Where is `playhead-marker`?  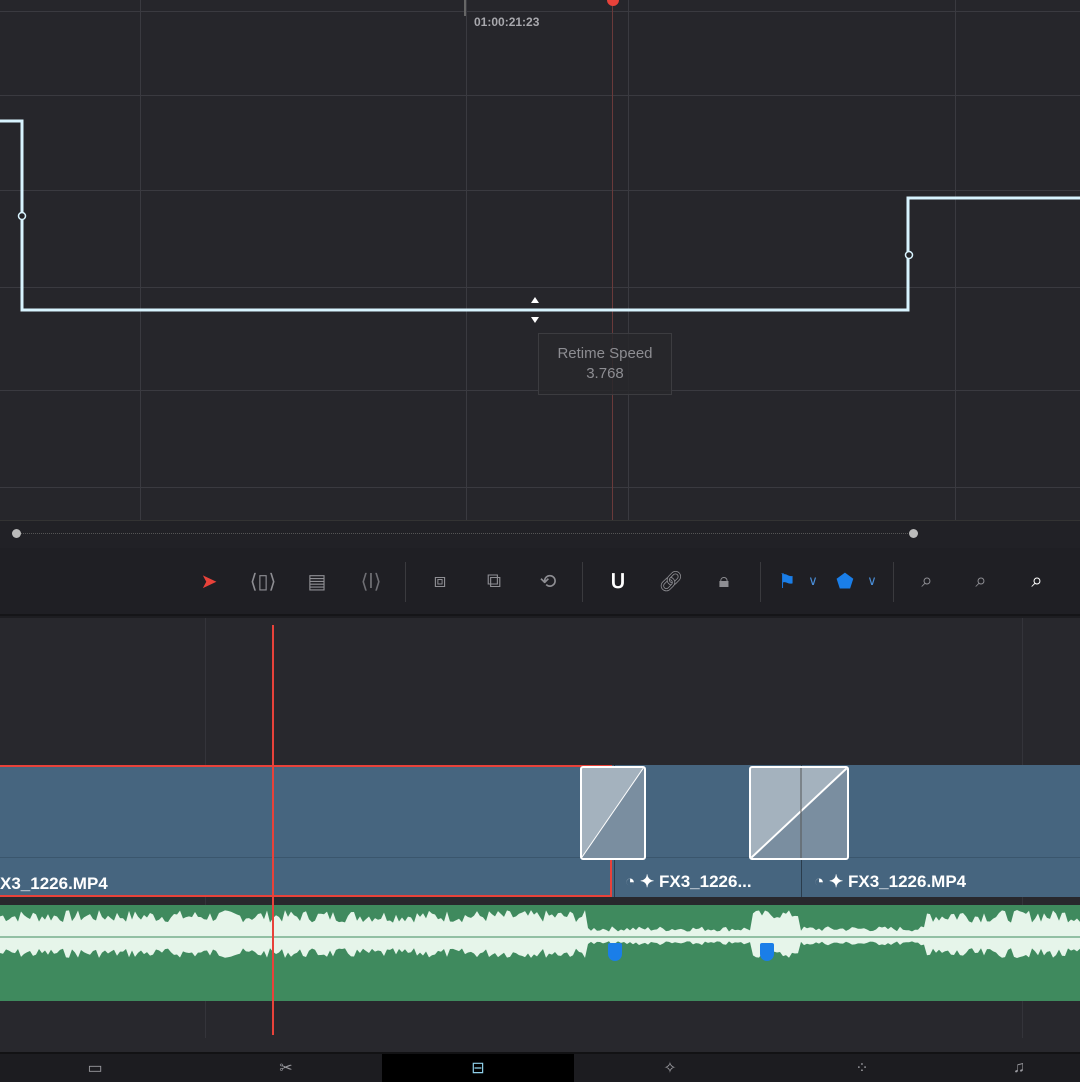 playhead-marker is located at coordinates (613, 3).